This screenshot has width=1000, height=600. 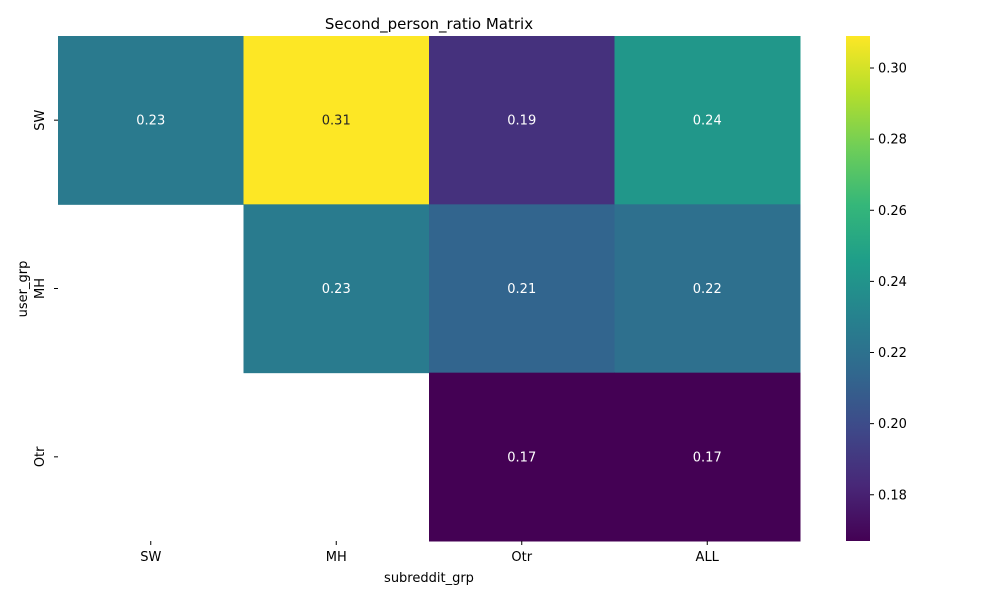 I want to click on cell-value-label: 0.21, so click(x=521, y=289).